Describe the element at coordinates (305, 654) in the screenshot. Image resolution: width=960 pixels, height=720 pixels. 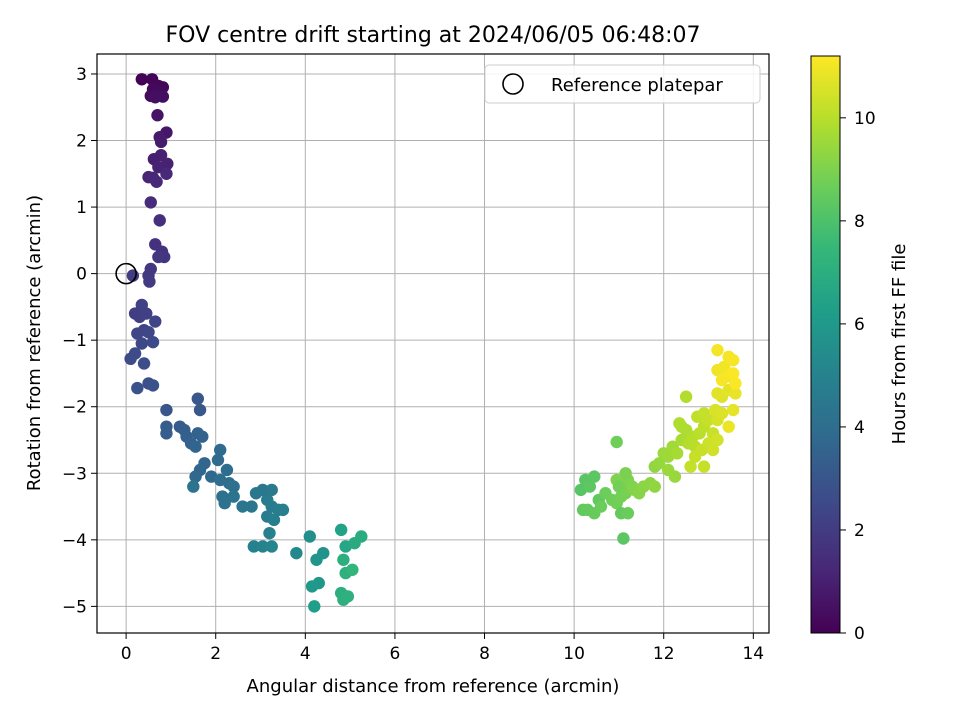
I see `x-tick-label: 4` at that location.